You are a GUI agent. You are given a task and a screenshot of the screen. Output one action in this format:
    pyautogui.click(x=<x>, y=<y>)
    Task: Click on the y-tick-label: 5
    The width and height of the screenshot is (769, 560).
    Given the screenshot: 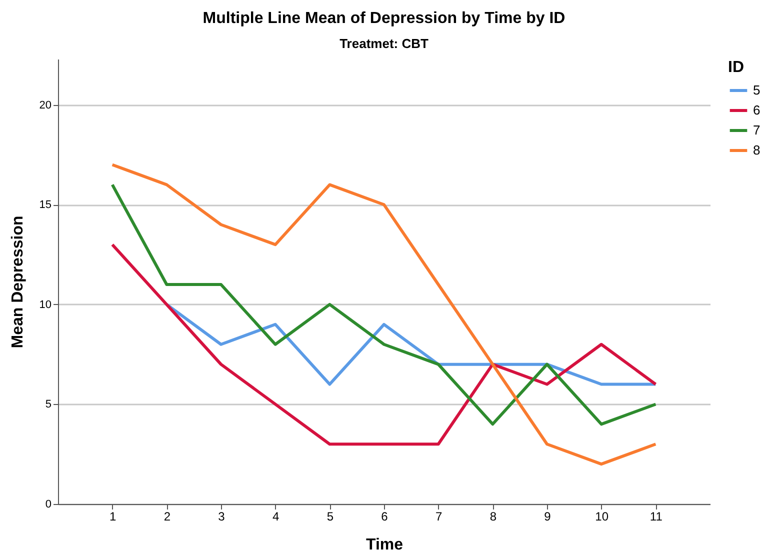 What is the action you would take?
    pyautogui.click(x=48, y=404)
    